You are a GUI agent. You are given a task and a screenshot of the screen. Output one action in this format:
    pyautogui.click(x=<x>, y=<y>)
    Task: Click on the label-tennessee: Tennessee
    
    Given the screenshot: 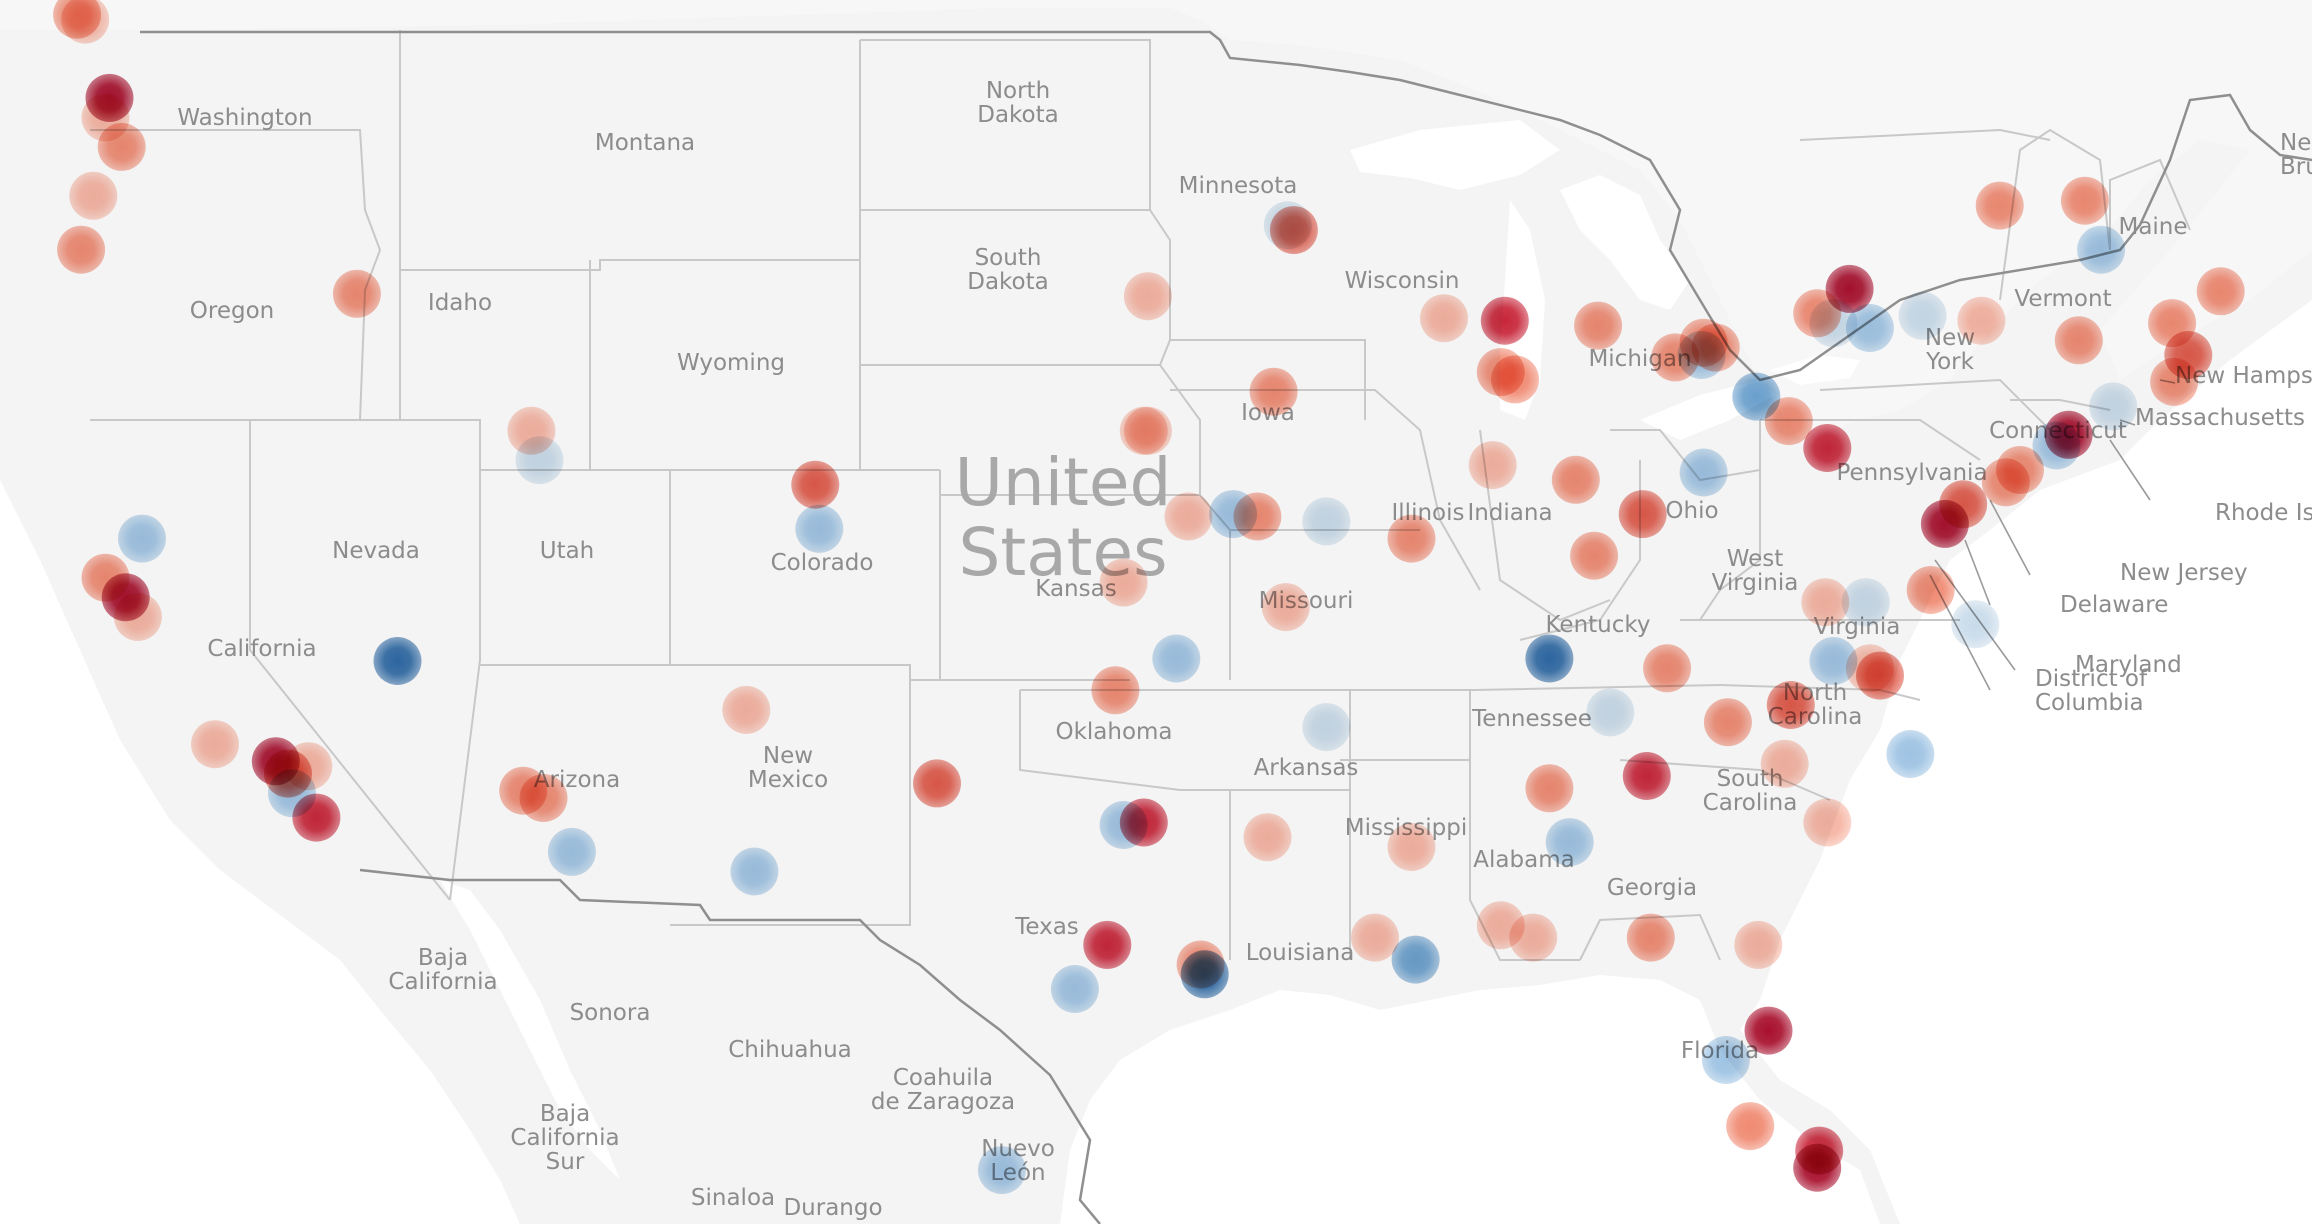 What is the action you would take?
    pyautogui.click(x=1531, y=719)
    